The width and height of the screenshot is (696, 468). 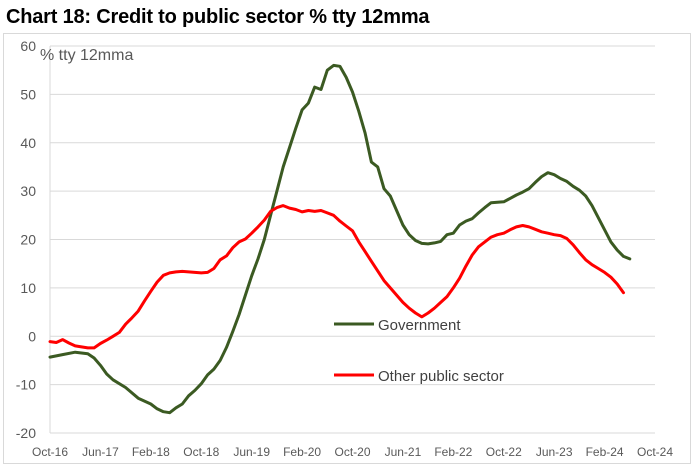 I want to click on y-tick-label: -10, so click(x=26, y=385).